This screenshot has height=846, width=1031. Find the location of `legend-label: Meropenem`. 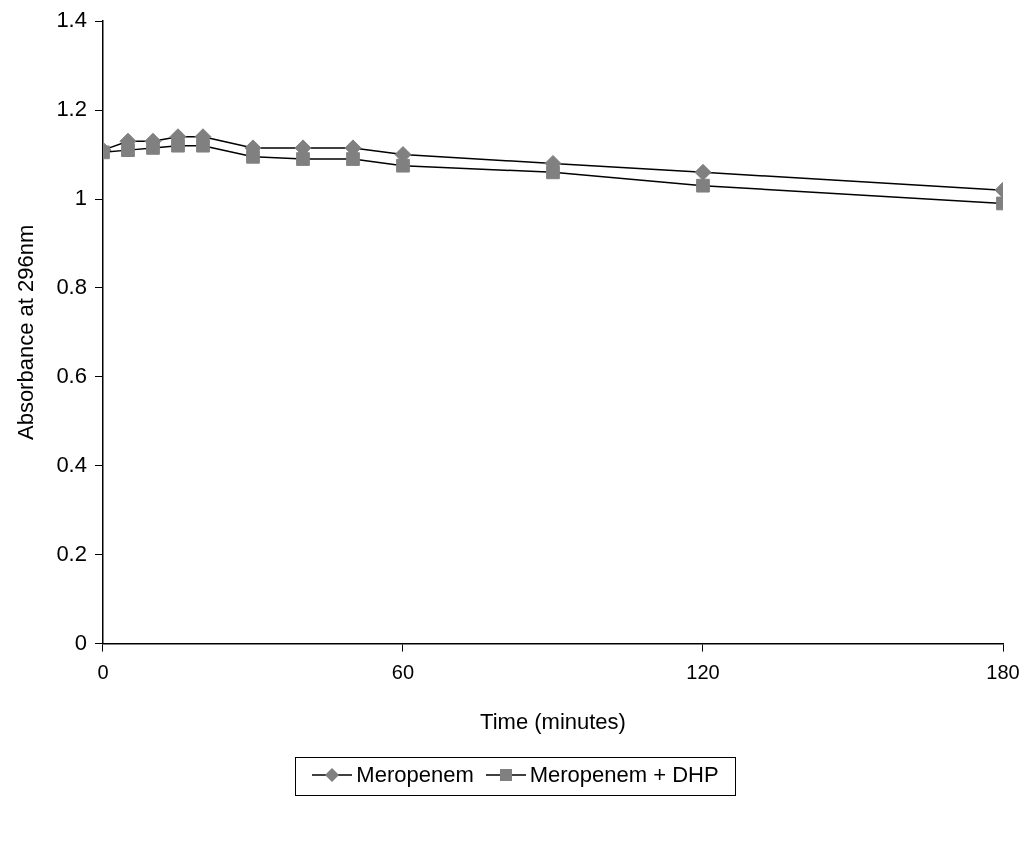

legend-label: Meropenem is located at coordinates (415, 775).